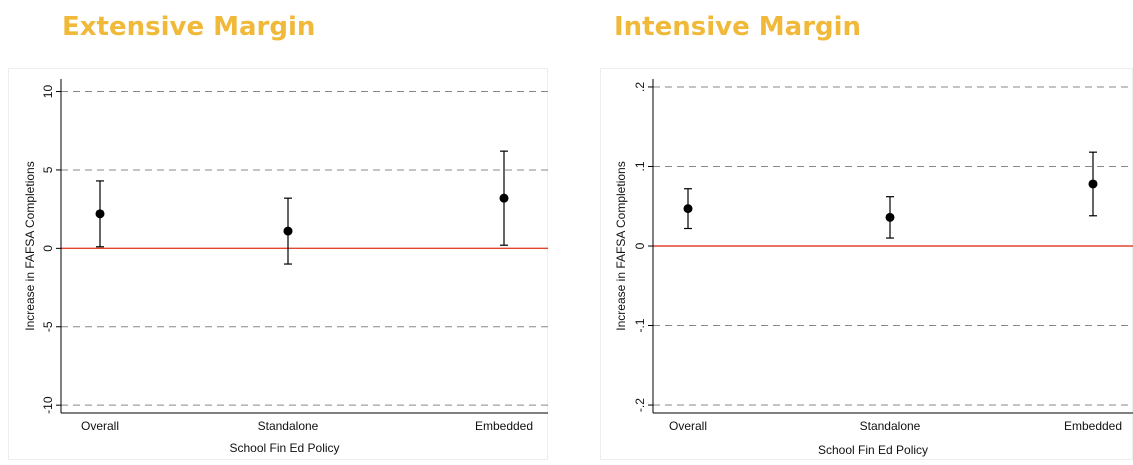 The height and width of the screenshot is (465, 1133). I want to click on y-tick-label: .1, so click(640, 166).